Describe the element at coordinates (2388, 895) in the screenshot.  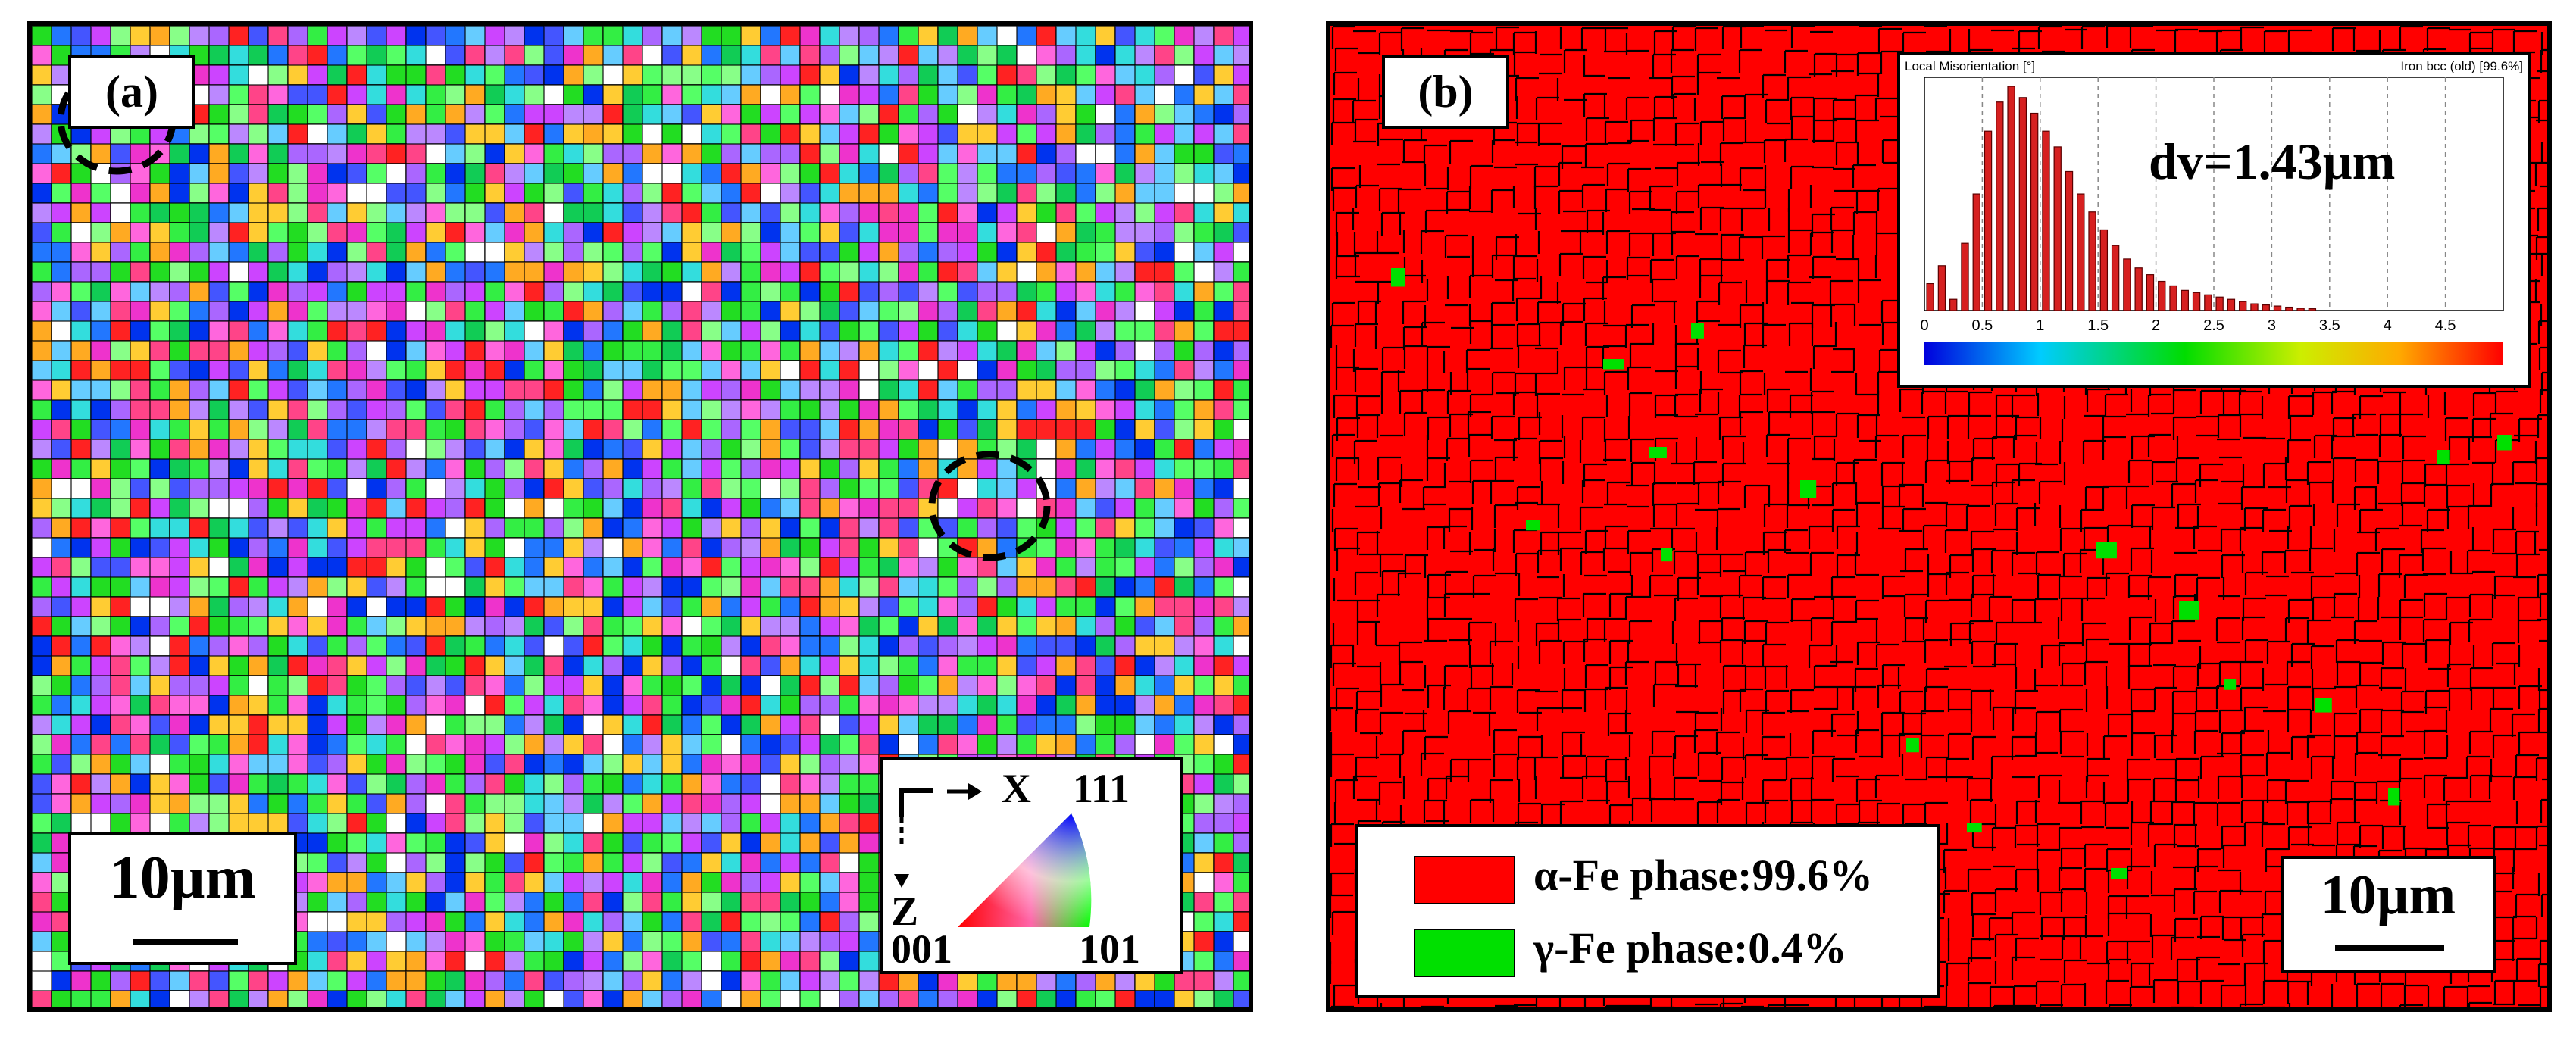
I see `scale-bar-b-label: 10µm` at that location.